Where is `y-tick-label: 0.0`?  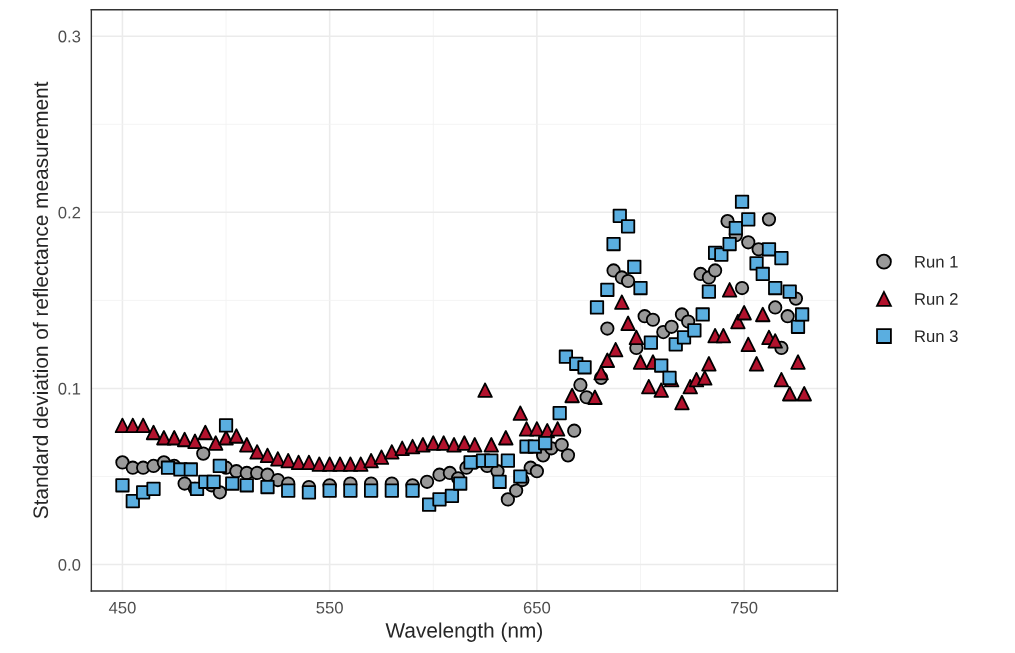 y-tick-label: 0.0 is located at coordinates (69, 564).